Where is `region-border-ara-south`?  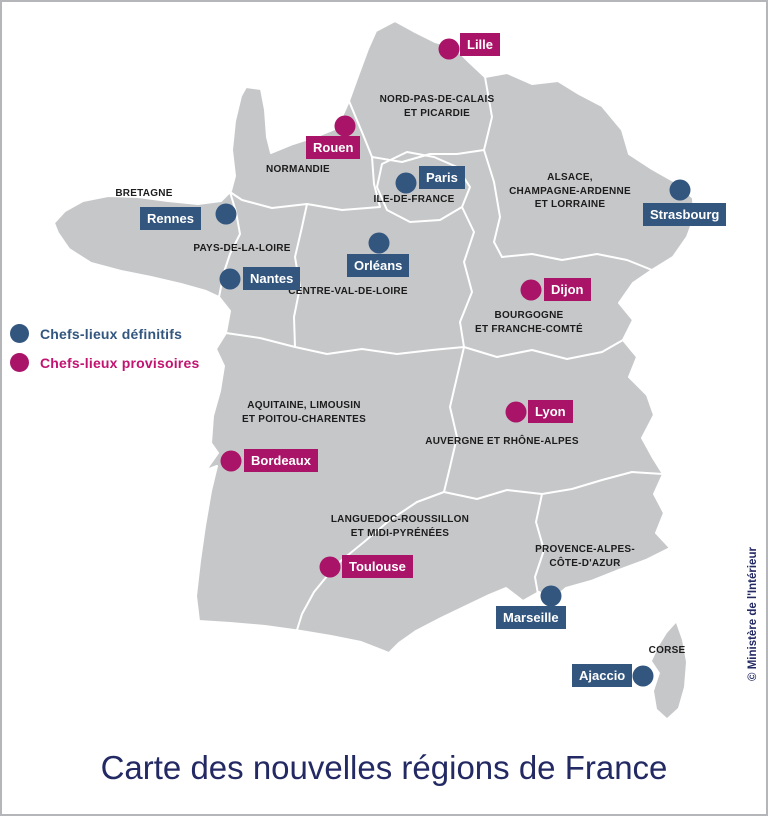 region-border-ara-south is located at coordinates (553, 485).